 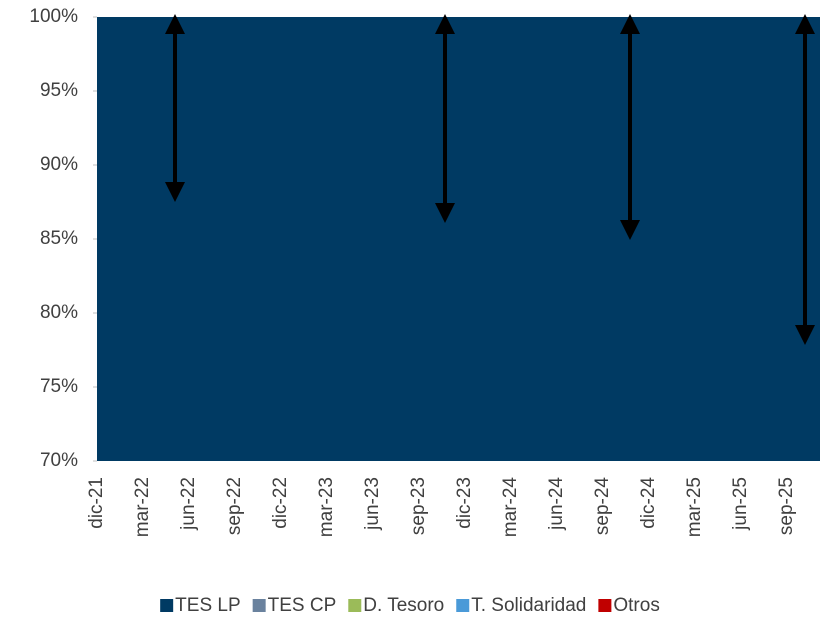 I want to click on y-tick-label: 100%, so click(x=53, y=16).